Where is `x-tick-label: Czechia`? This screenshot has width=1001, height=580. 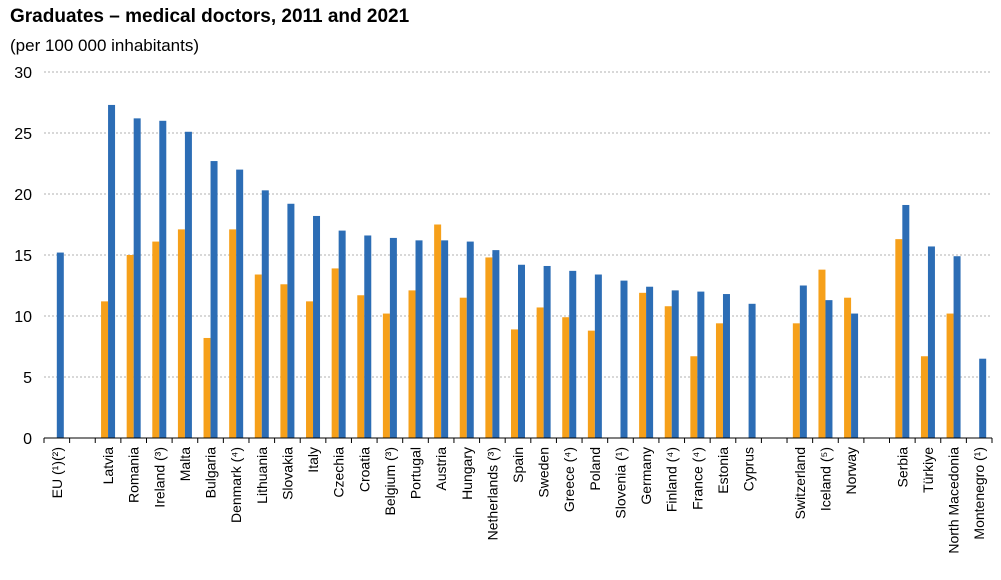 x-tick-label: Czechia is located at coordinates (339, 472).